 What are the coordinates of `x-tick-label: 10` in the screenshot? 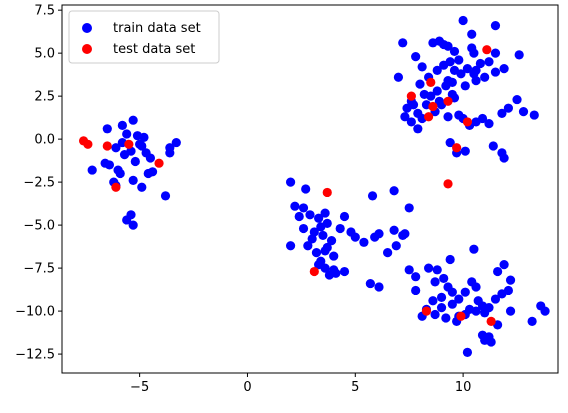 It's located at (463, 387).